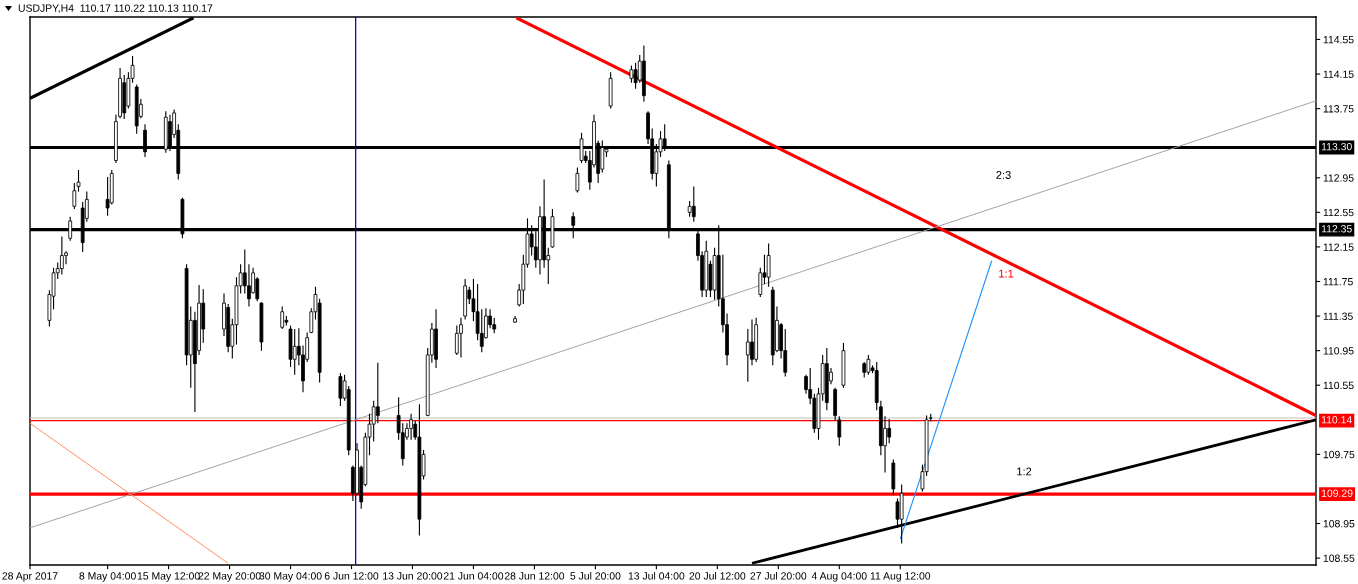 The image size is (1358, 584). I want to click on x-tick-label: 28 Apr 2017, so click(30, 577).